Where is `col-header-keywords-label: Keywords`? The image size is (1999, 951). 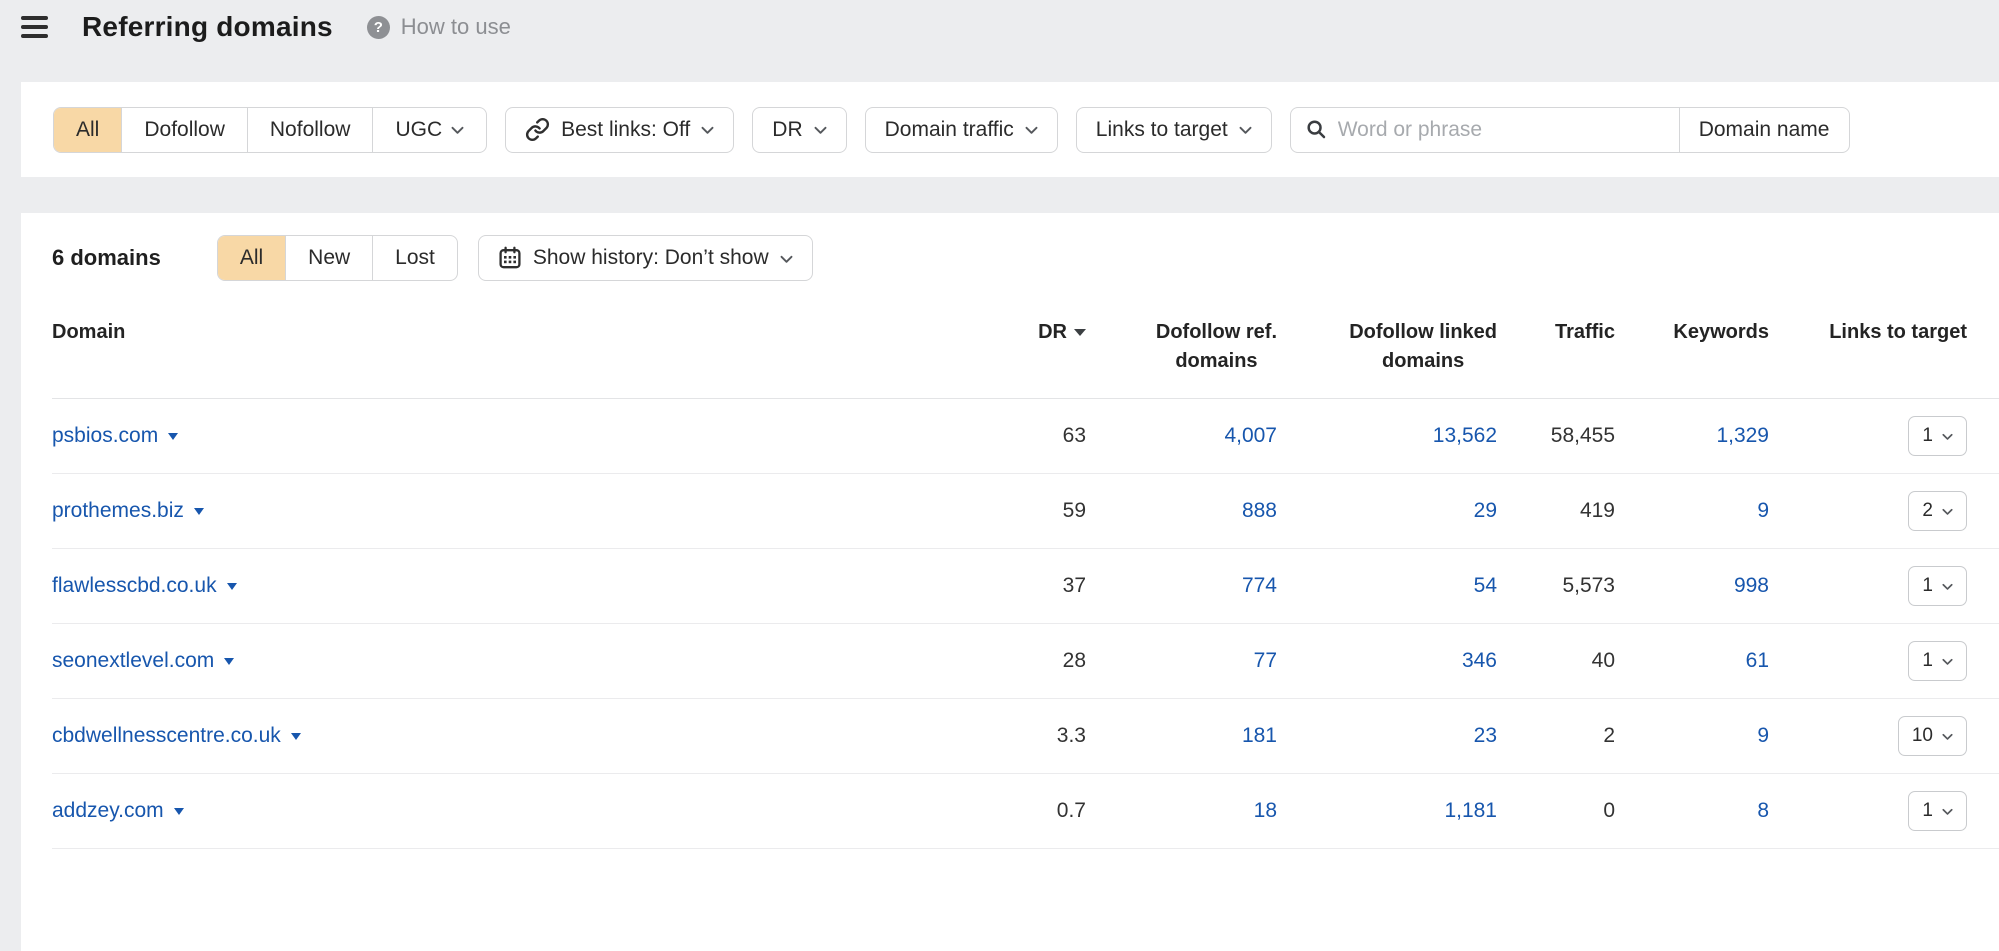 col-header-keywords-label: Keywords is located at coordinates (1721, 332).